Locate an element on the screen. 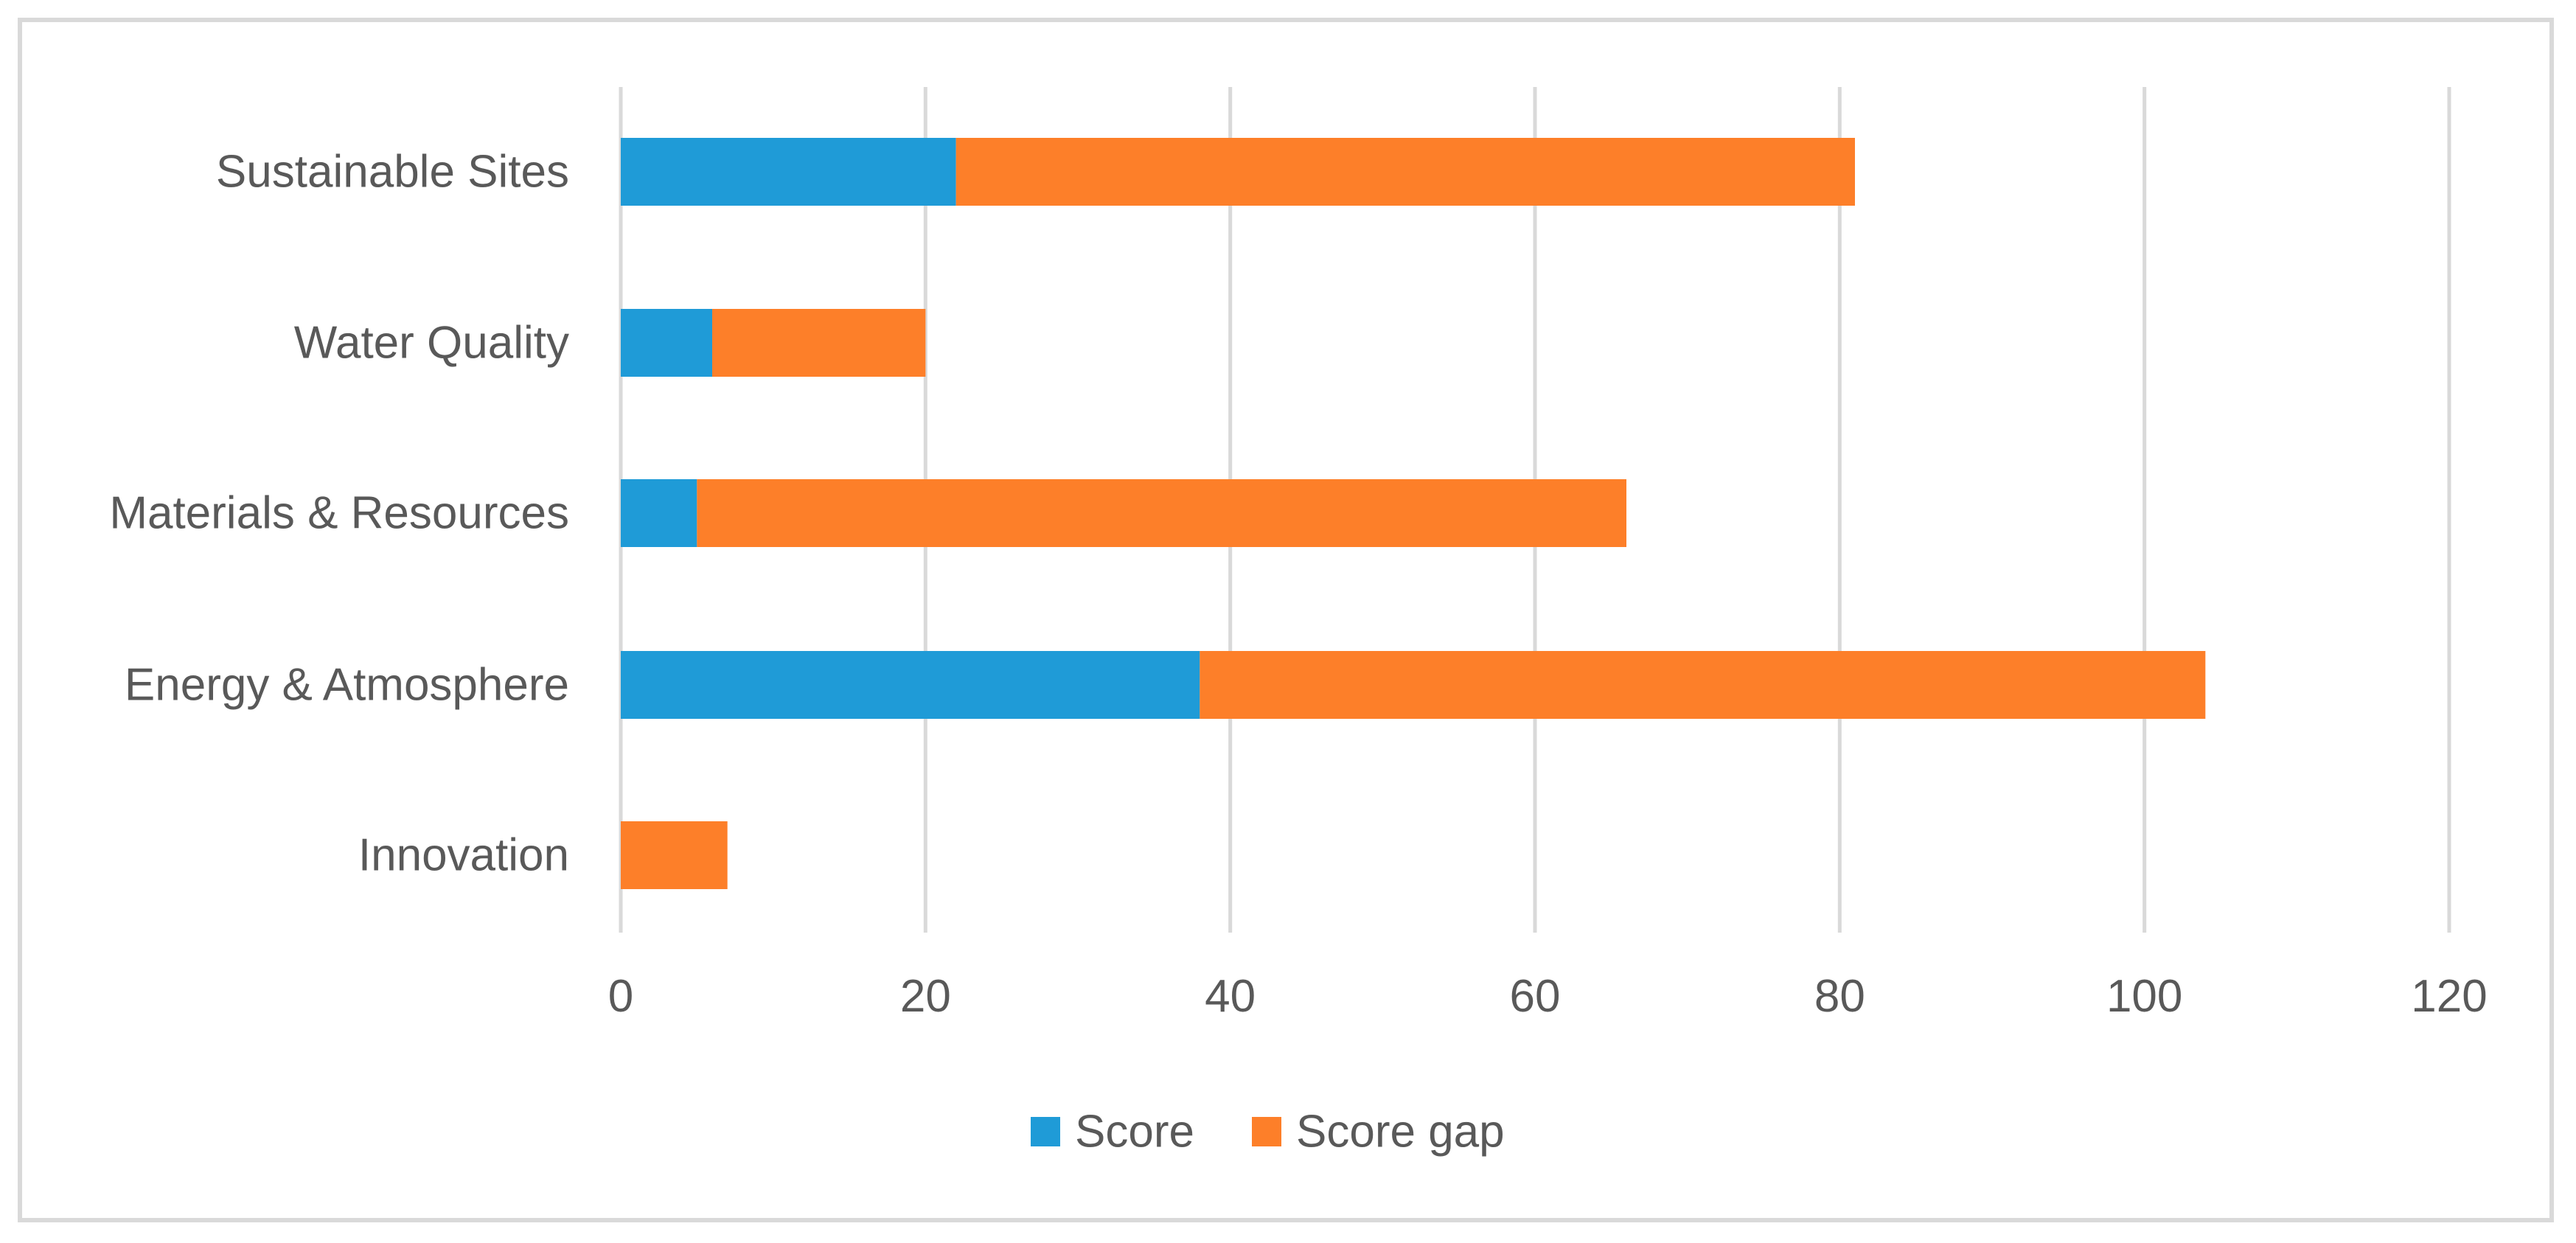 This screenshot has height=1243, width=2576. x-tick-label: 20 is located at coordinates (926, 996).